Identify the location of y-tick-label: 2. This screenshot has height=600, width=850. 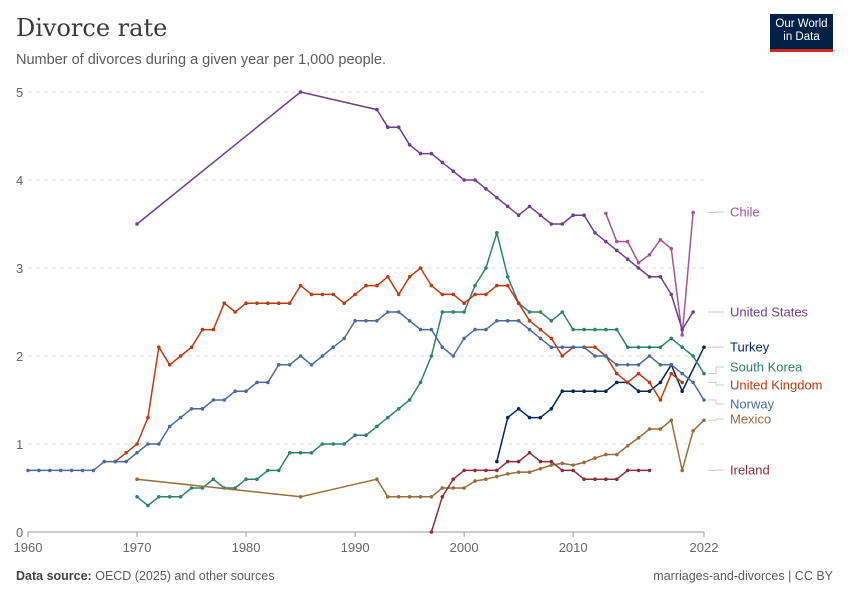
(19, 356).